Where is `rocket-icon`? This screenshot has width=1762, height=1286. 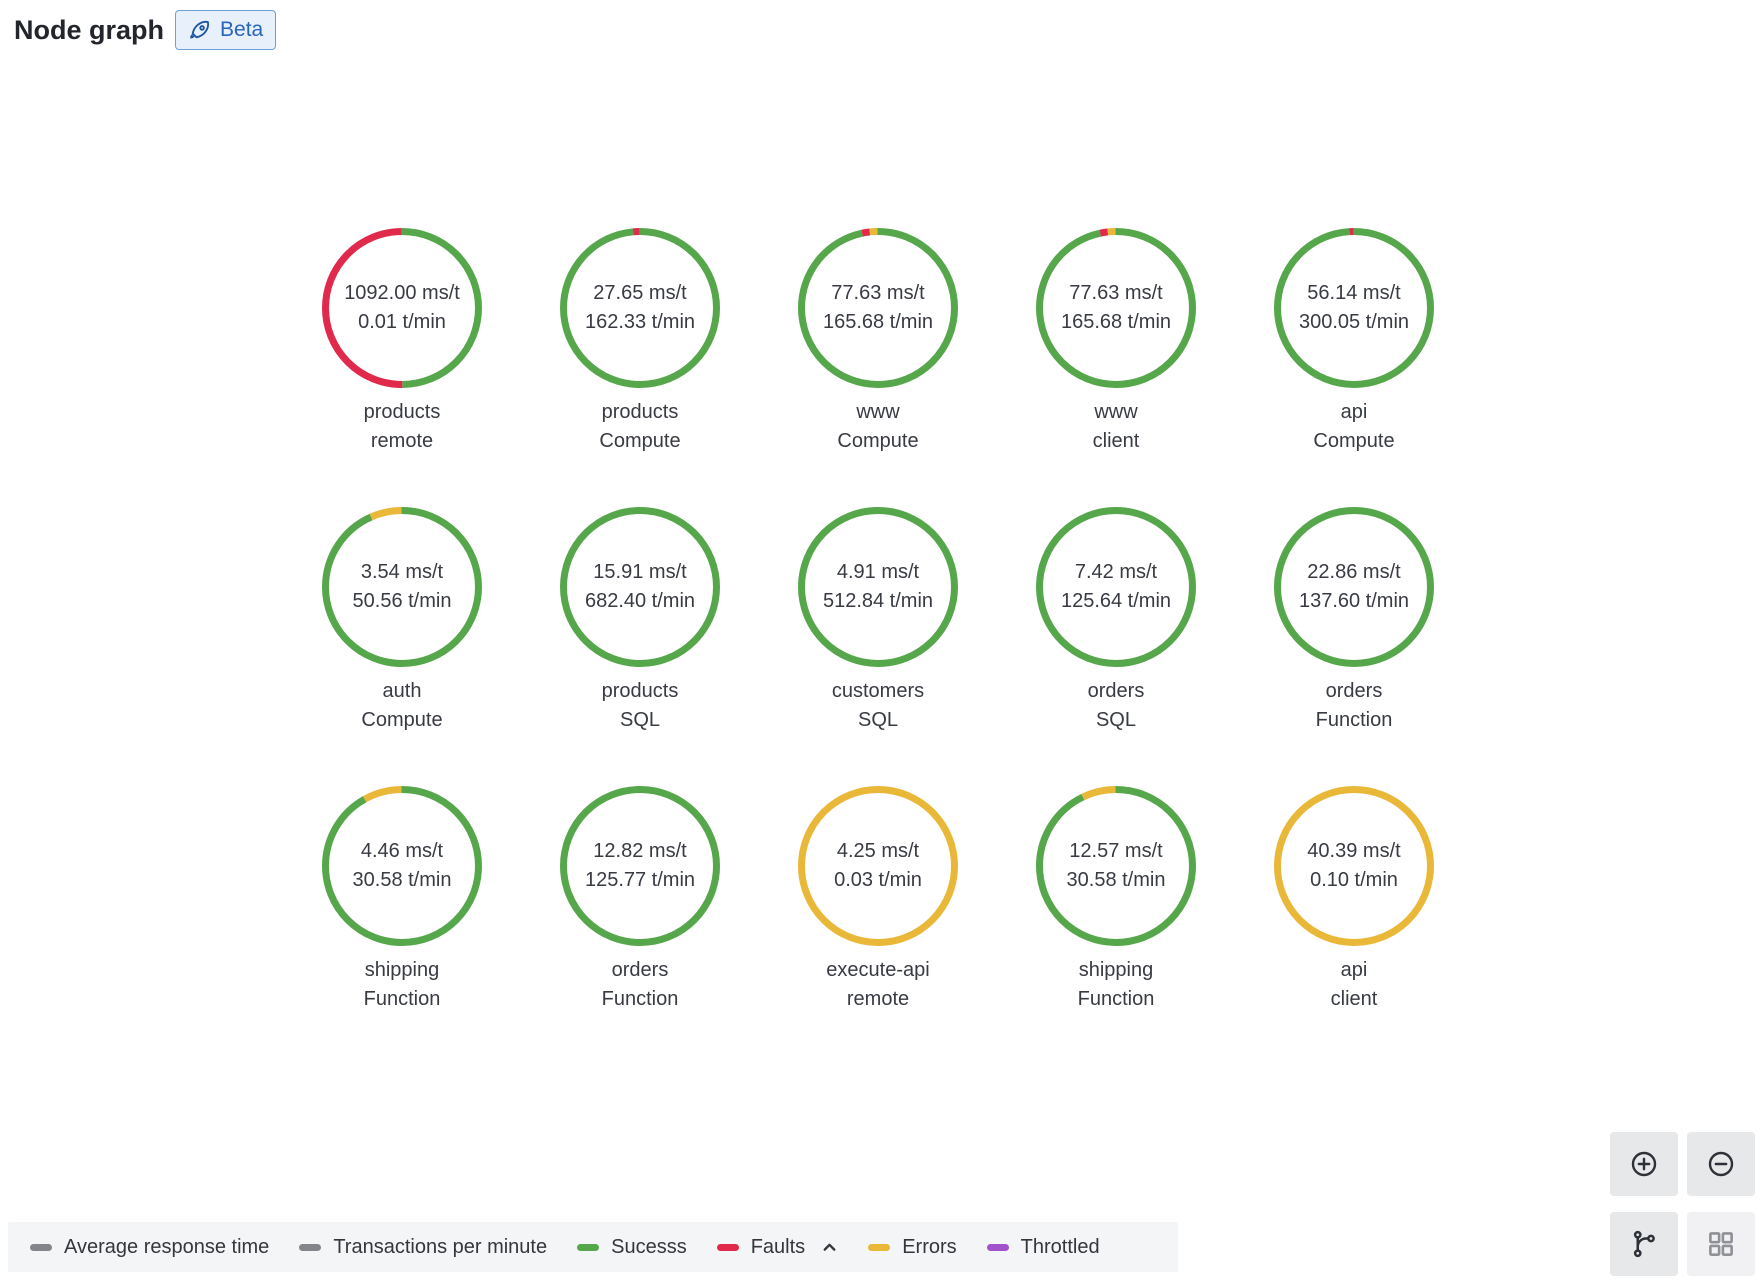
rocket-icon is located at coordinates (200, 29).